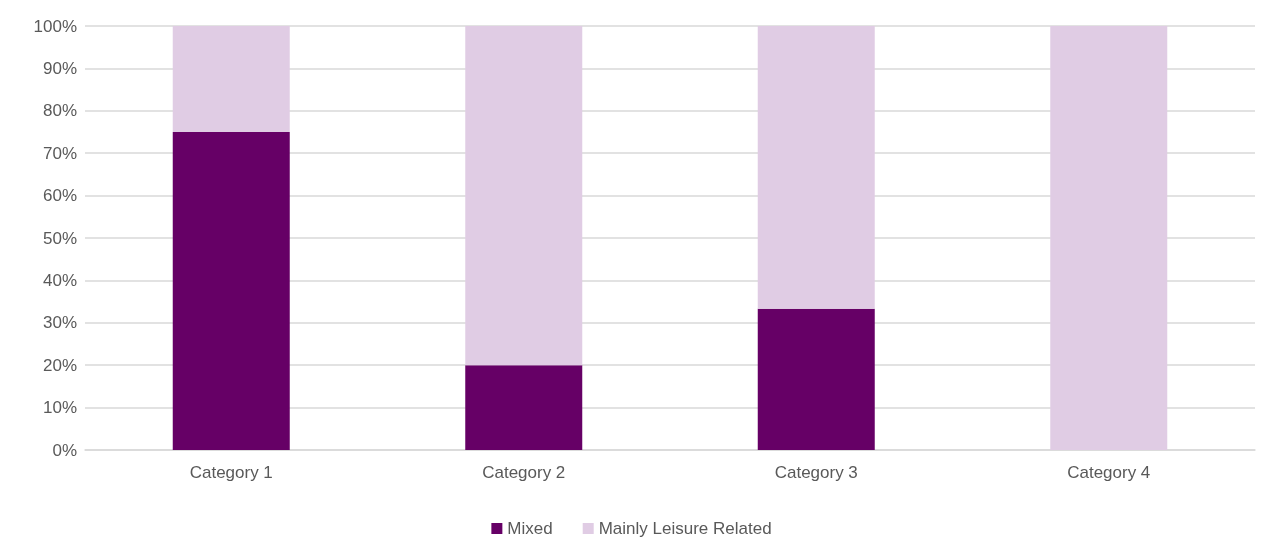 This screenshot has height=546, width=1263. Describe the element at coordinates (55, 26) in the screenshot. I see `y-tick-label: 100%` at that location.